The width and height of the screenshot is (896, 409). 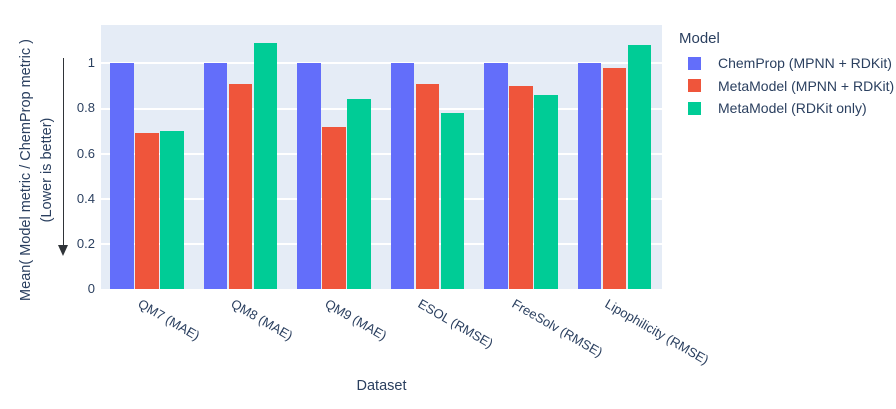 I want to click on x-tick-label: FreeSolv (RMSE), so click(x=557, y=328).